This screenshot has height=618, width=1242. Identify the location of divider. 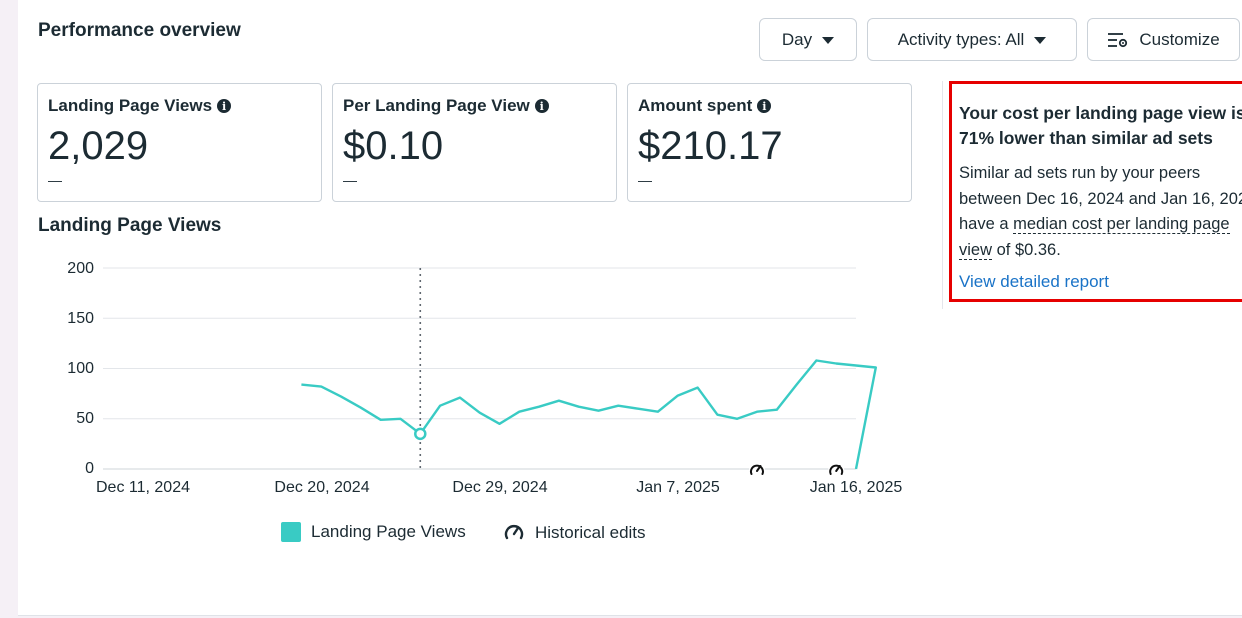
(942, 195).